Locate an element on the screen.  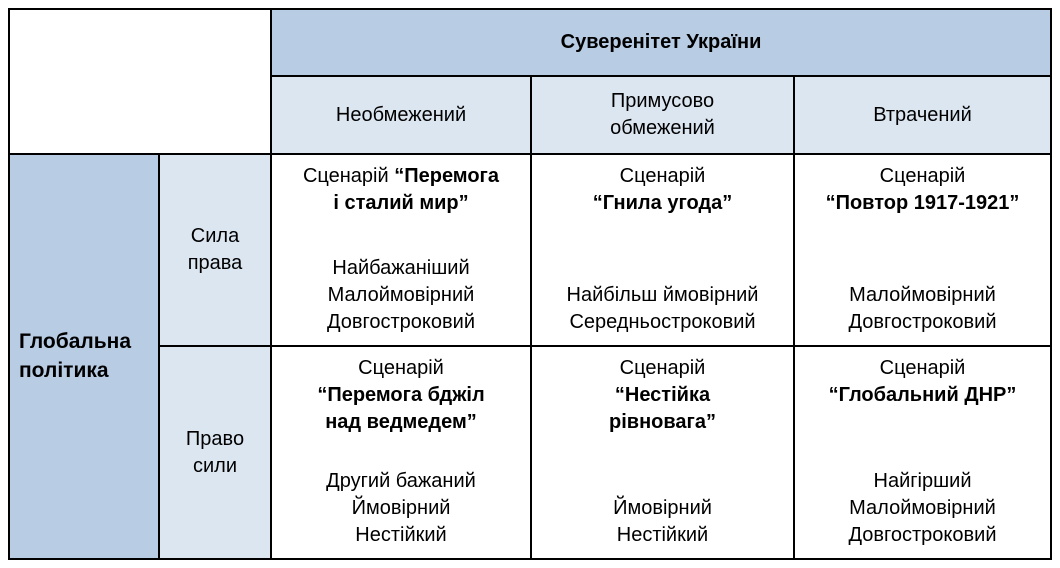
corner-blank-cell is located at coordinates (140, 81).